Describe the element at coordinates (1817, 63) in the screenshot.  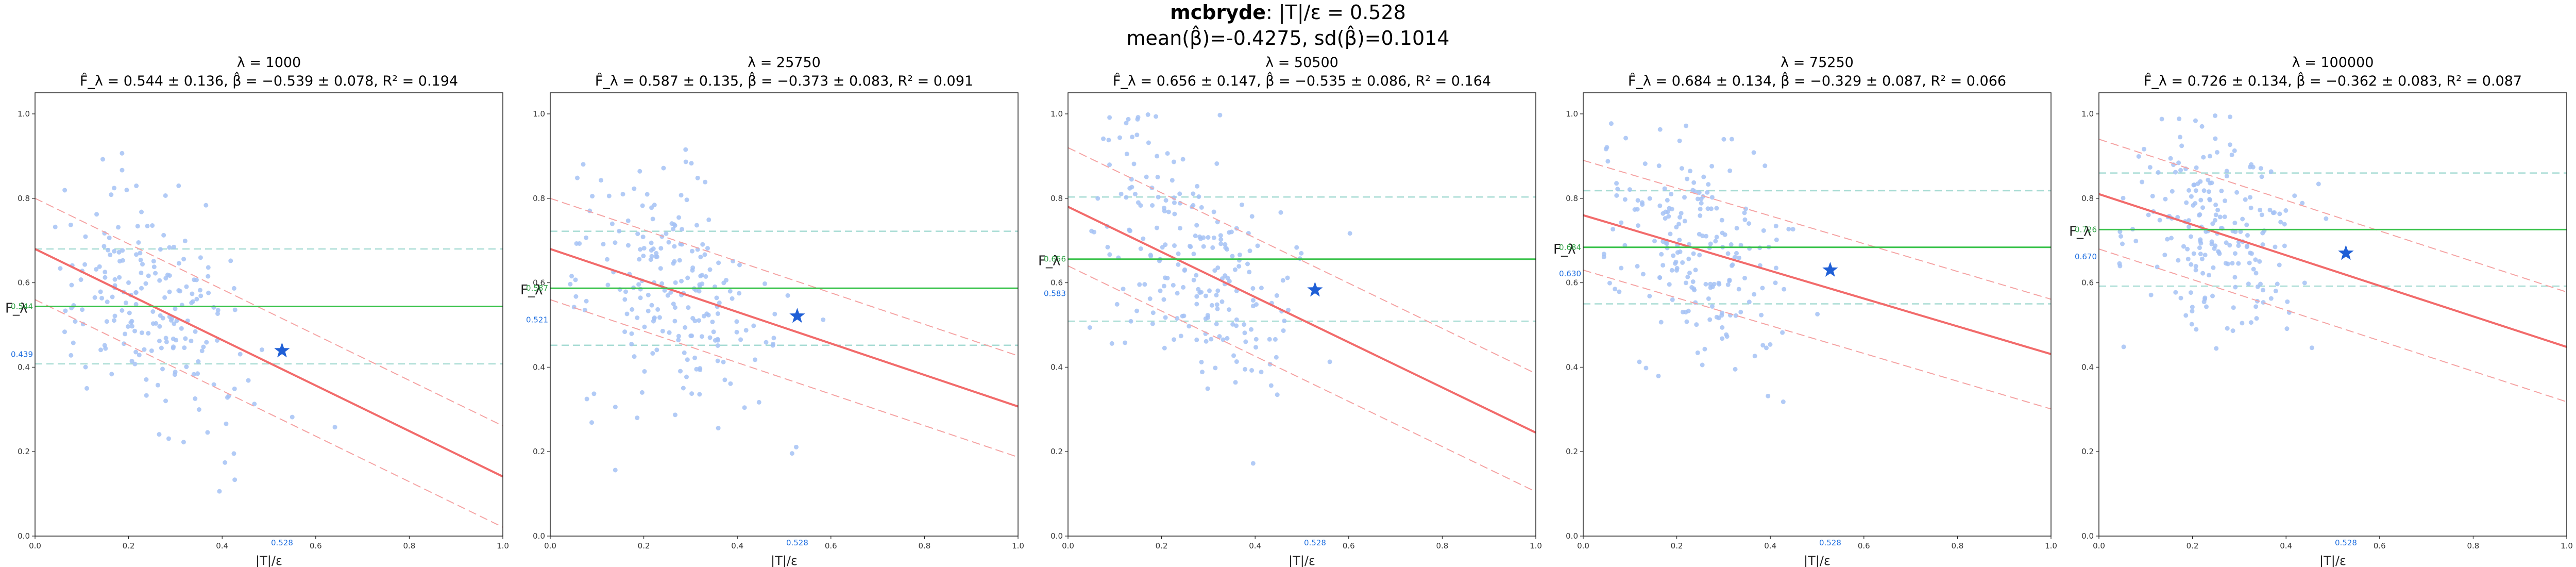
I see `panel-title: λ = 75250` at that location.